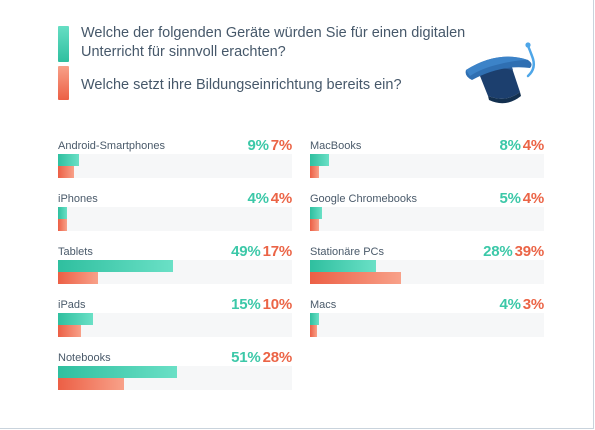 Image resolution: width=595 pixels, height=430 pixels. I want to click on bar-item: Notebooks 51% 28%, so click(175, 373).